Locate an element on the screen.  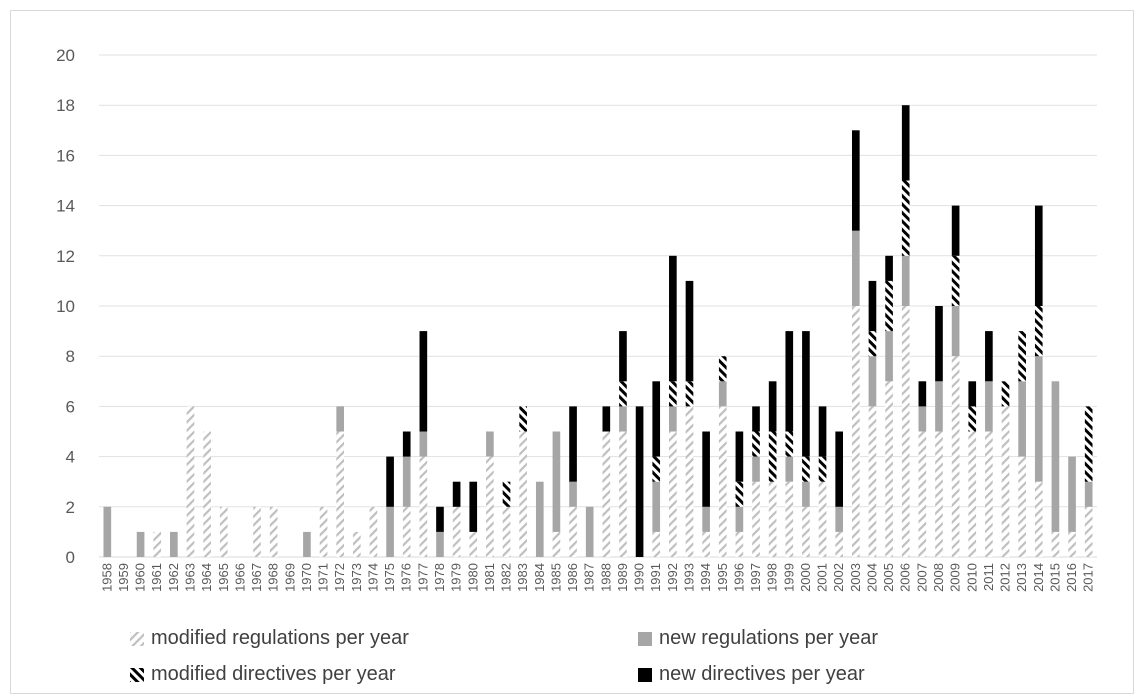
legend-label: modified regulations per year is located at coordinates (280, 638).